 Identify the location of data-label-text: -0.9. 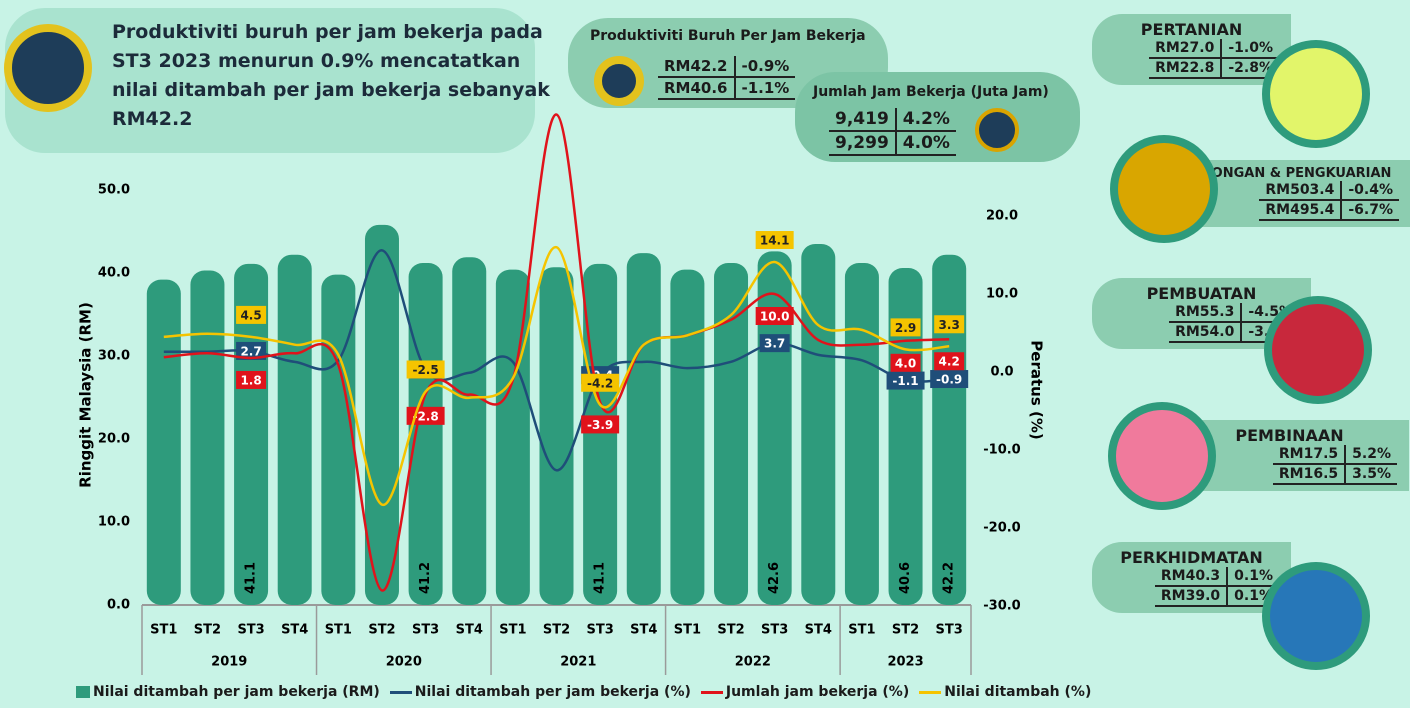
(949, 380).